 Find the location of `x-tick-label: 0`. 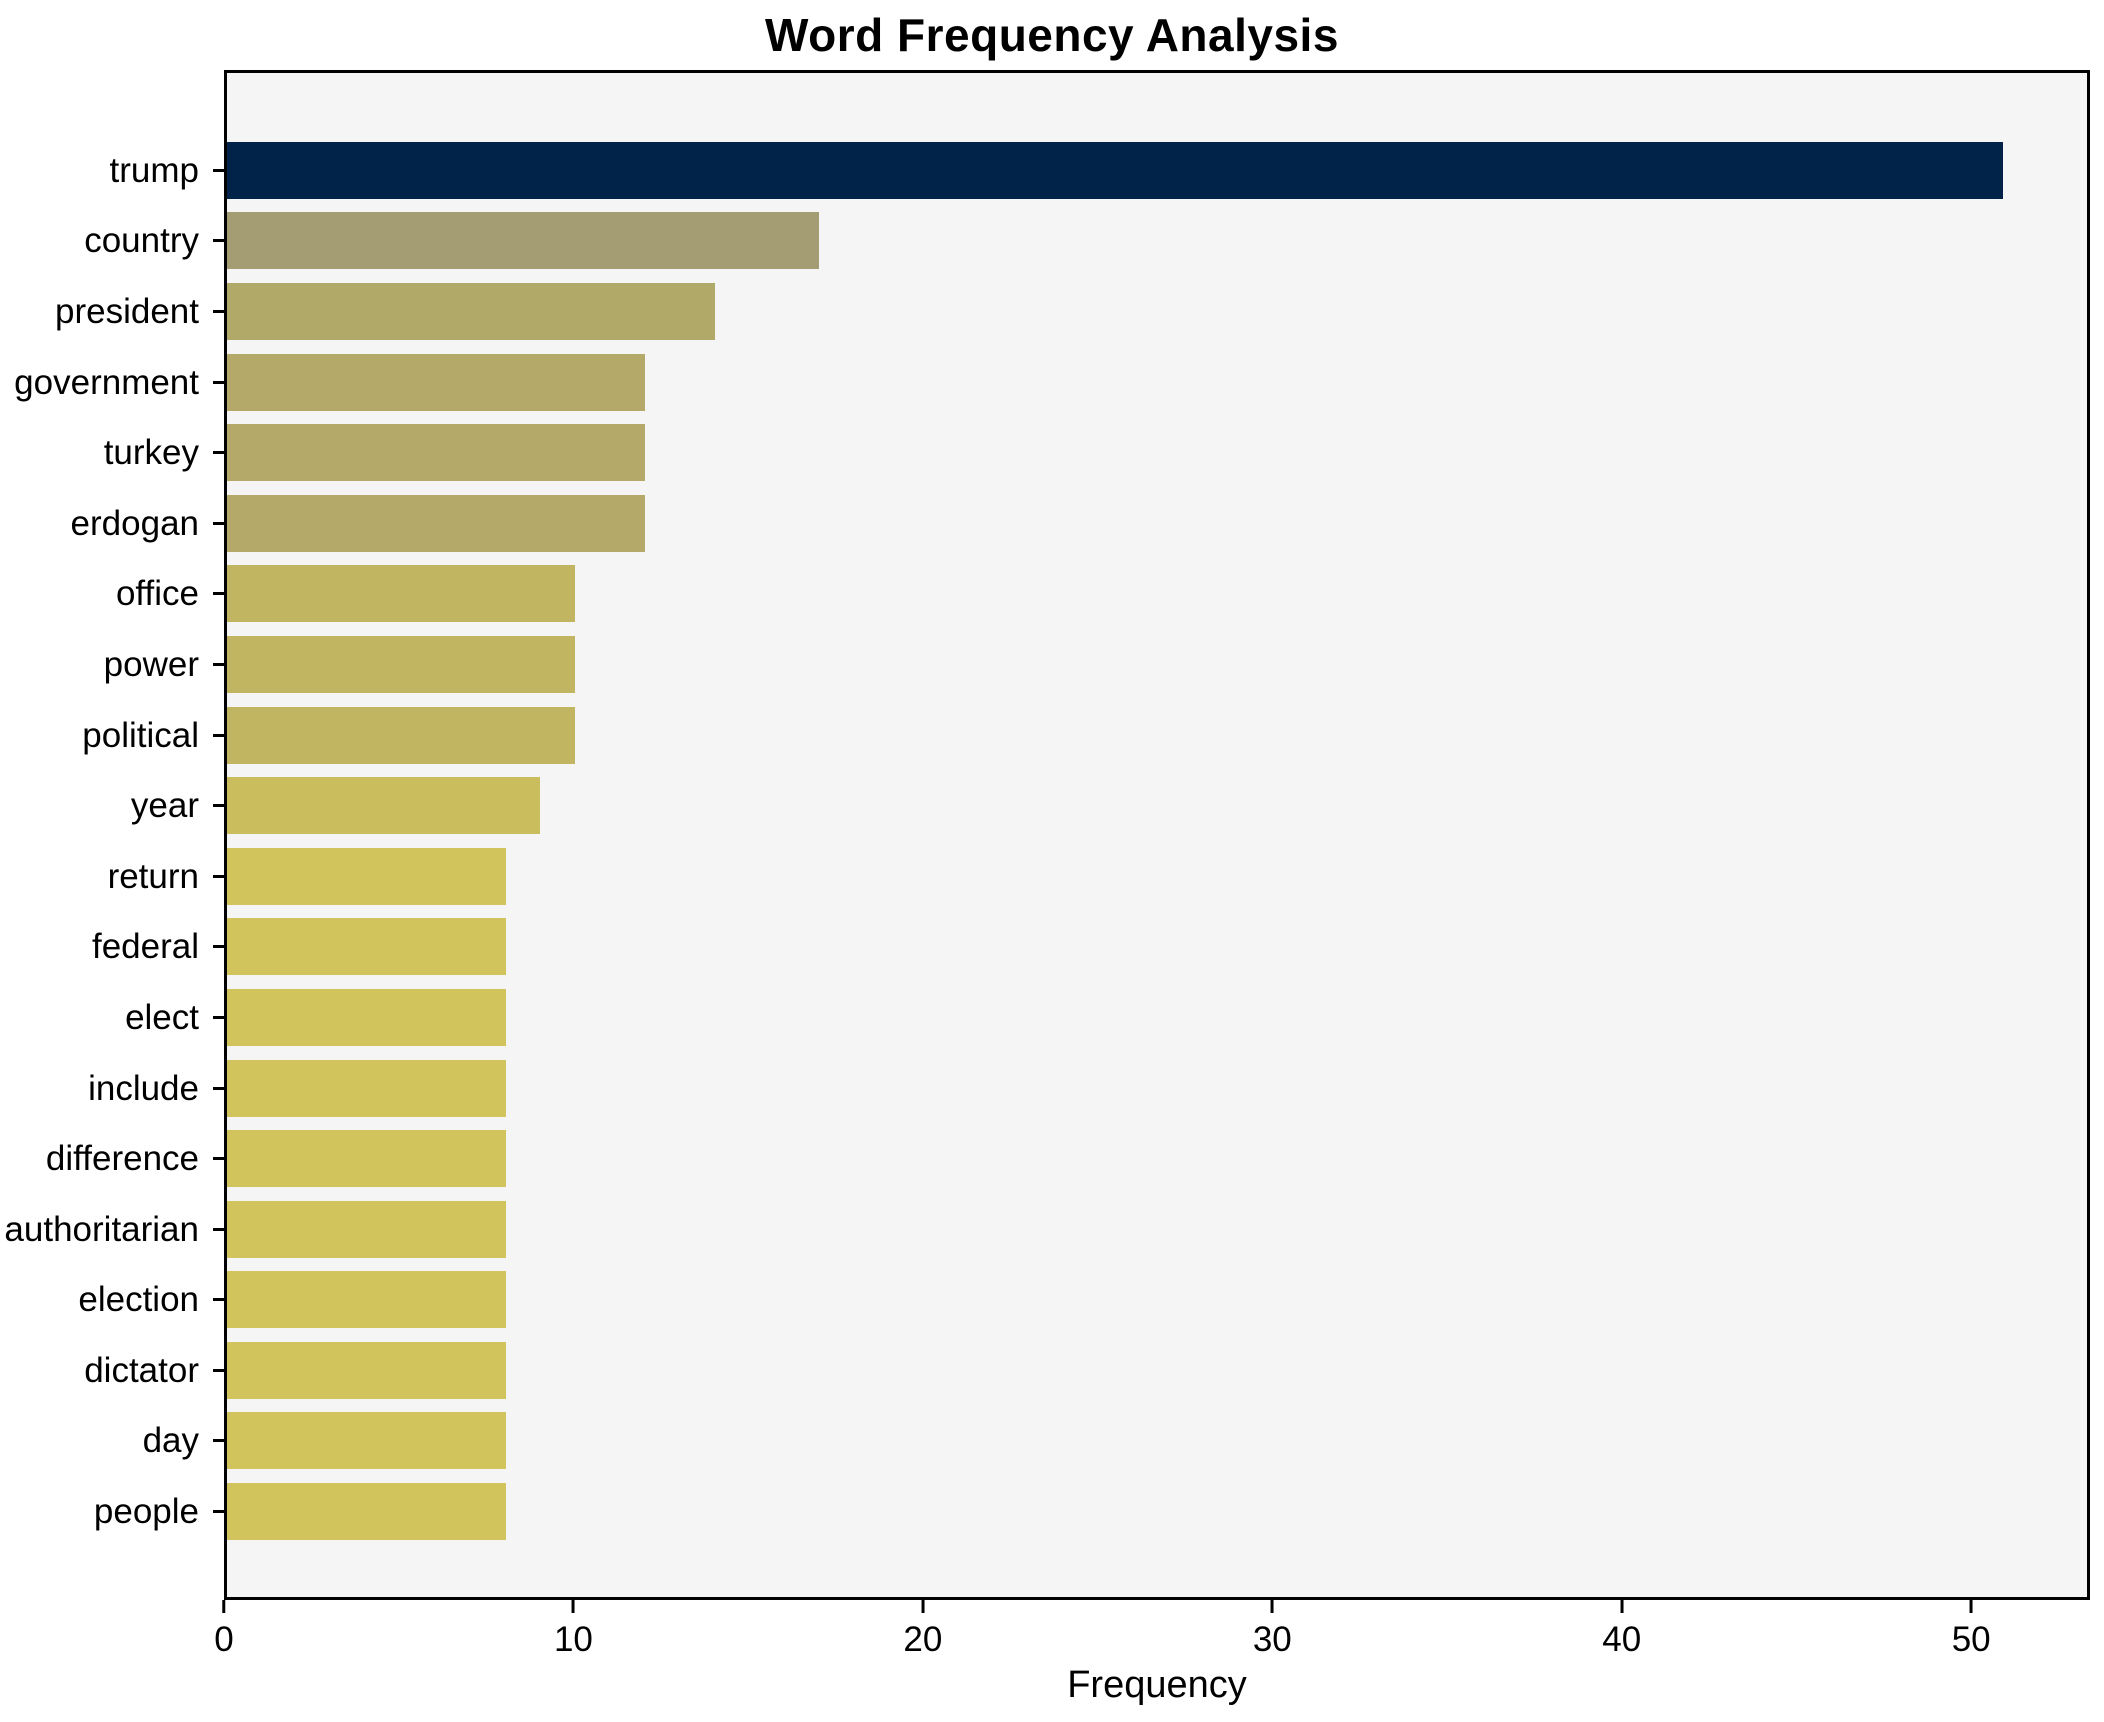

x-tick-label: 0 is located at coordinates (224, 1639).